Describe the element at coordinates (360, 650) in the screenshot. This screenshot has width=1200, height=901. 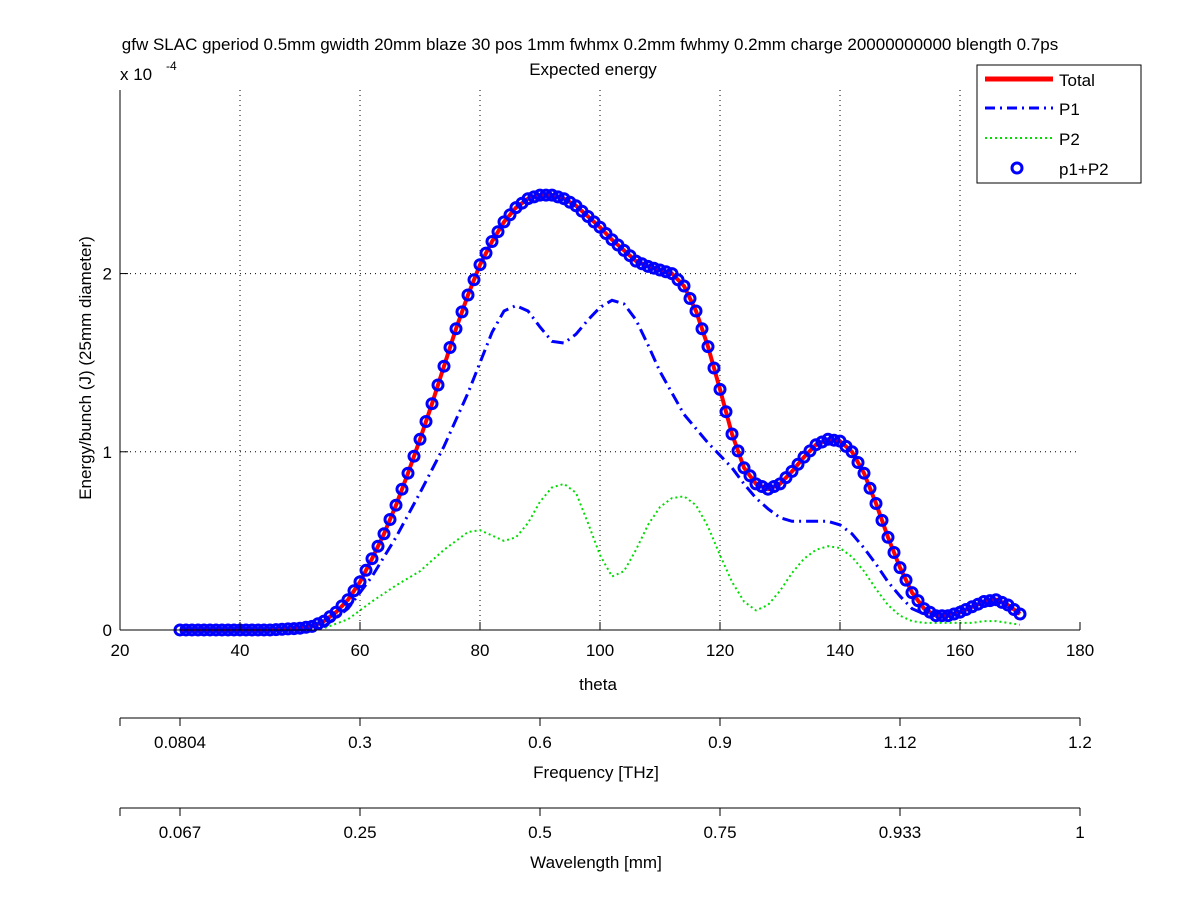
I see `x-tick-label: 60` at that location.